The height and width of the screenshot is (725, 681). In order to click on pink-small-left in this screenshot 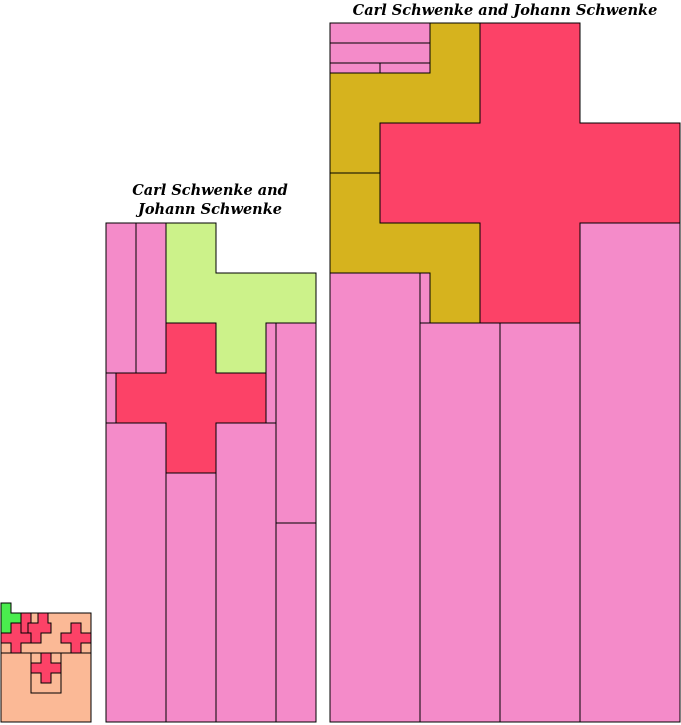, I will do `click(111, 398)`.